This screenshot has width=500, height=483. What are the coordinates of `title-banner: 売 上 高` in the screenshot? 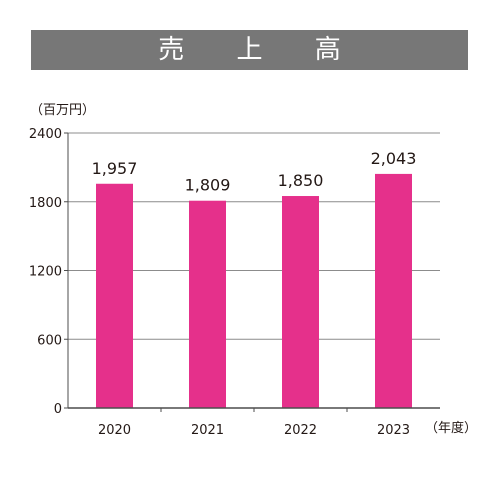 It's located at (249, 50).